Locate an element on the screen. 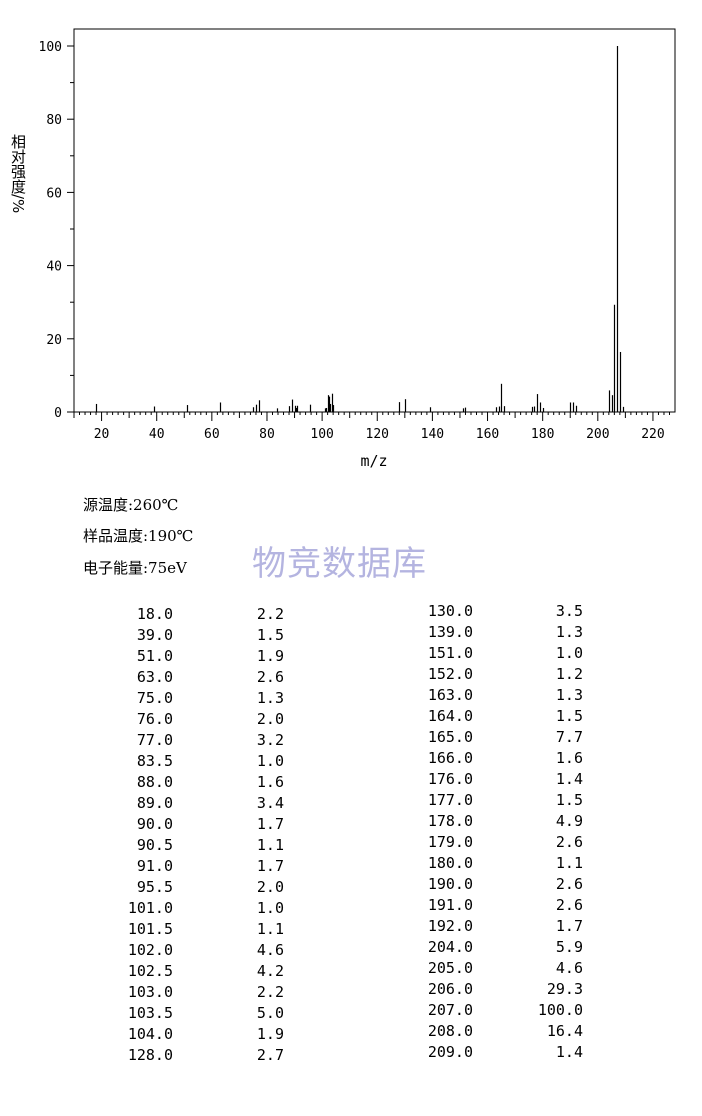 Image resolution: width=702 pixels, height=1116 pixels. mz-value: 209.0 is located at coordinates (450, 1052).